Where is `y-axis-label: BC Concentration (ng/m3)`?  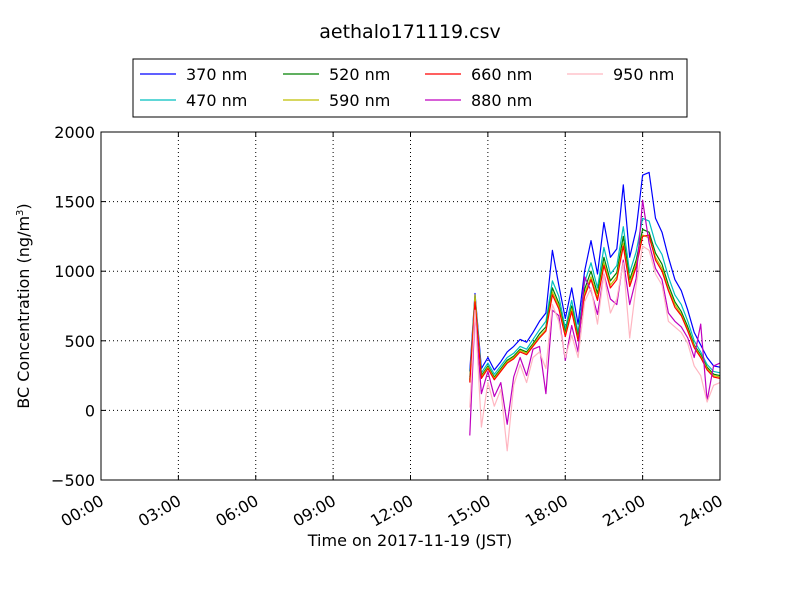
y-axis-label: BC Concentration (ng/m3) is located at coordinates (23, 305).